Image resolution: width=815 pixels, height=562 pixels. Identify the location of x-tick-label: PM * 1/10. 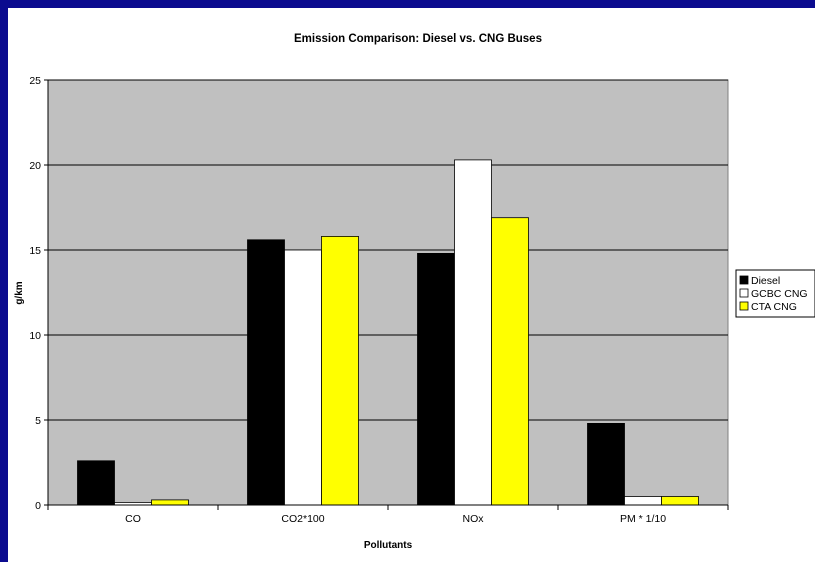
(643, 519).